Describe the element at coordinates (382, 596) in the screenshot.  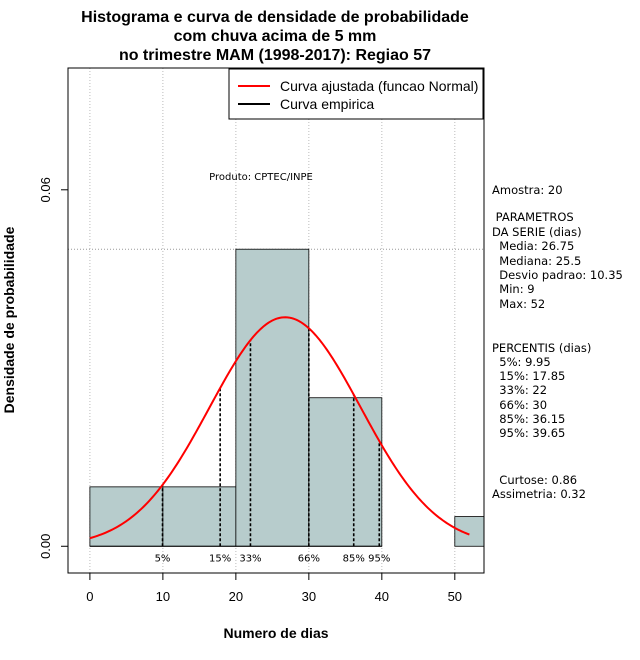
I see `x-tick-label-40: 40` at that location.